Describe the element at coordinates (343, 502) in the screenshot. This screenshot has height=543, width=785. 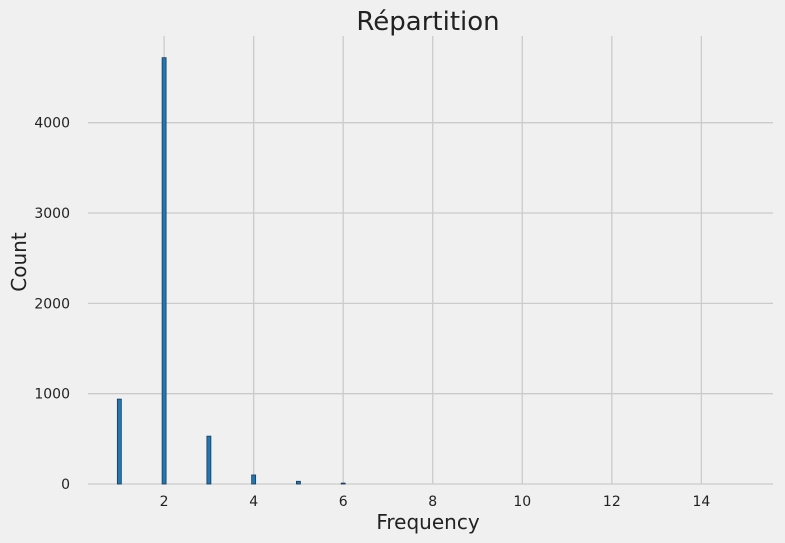
I see `x-tick-label: 6` at that location.